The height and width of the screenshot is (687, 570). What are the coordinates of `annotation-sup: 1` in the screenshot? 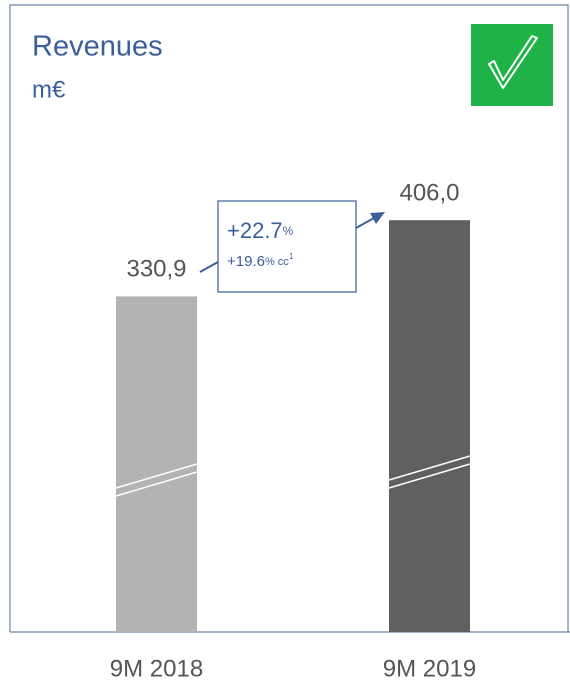 It's located at (291, 256).